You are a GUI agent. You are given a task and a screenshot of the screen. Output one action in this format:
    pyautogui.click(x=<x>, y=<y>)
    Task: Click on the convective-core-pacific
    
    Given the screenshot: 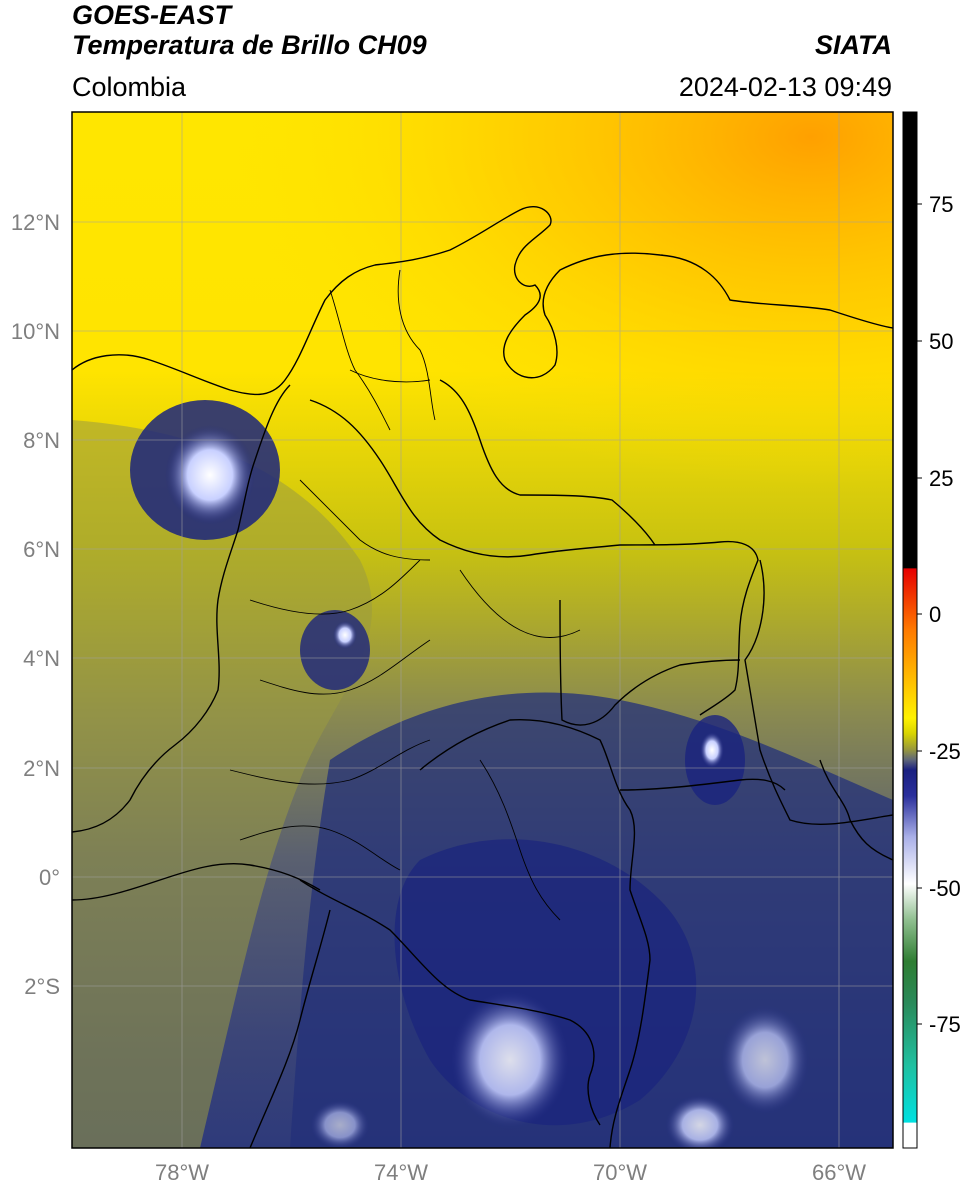 What is the action you would take?
    pyautogui.click(x=210, y=475)
    